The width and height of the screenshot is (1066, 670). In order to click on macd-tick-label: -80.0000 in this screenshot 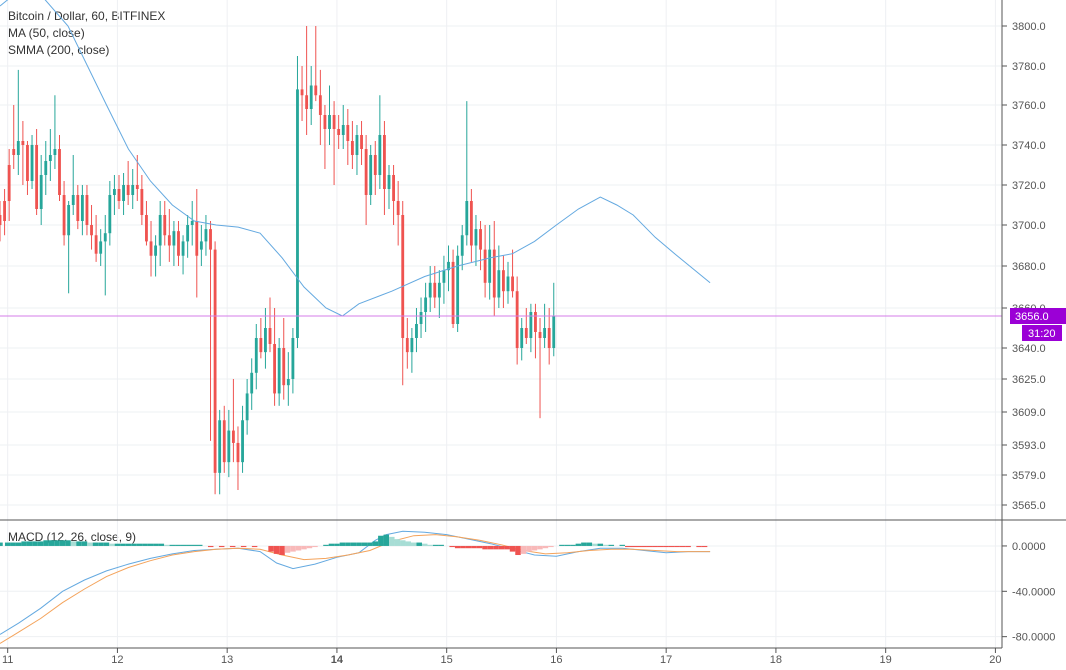, I will do `click(1033, 638)`.